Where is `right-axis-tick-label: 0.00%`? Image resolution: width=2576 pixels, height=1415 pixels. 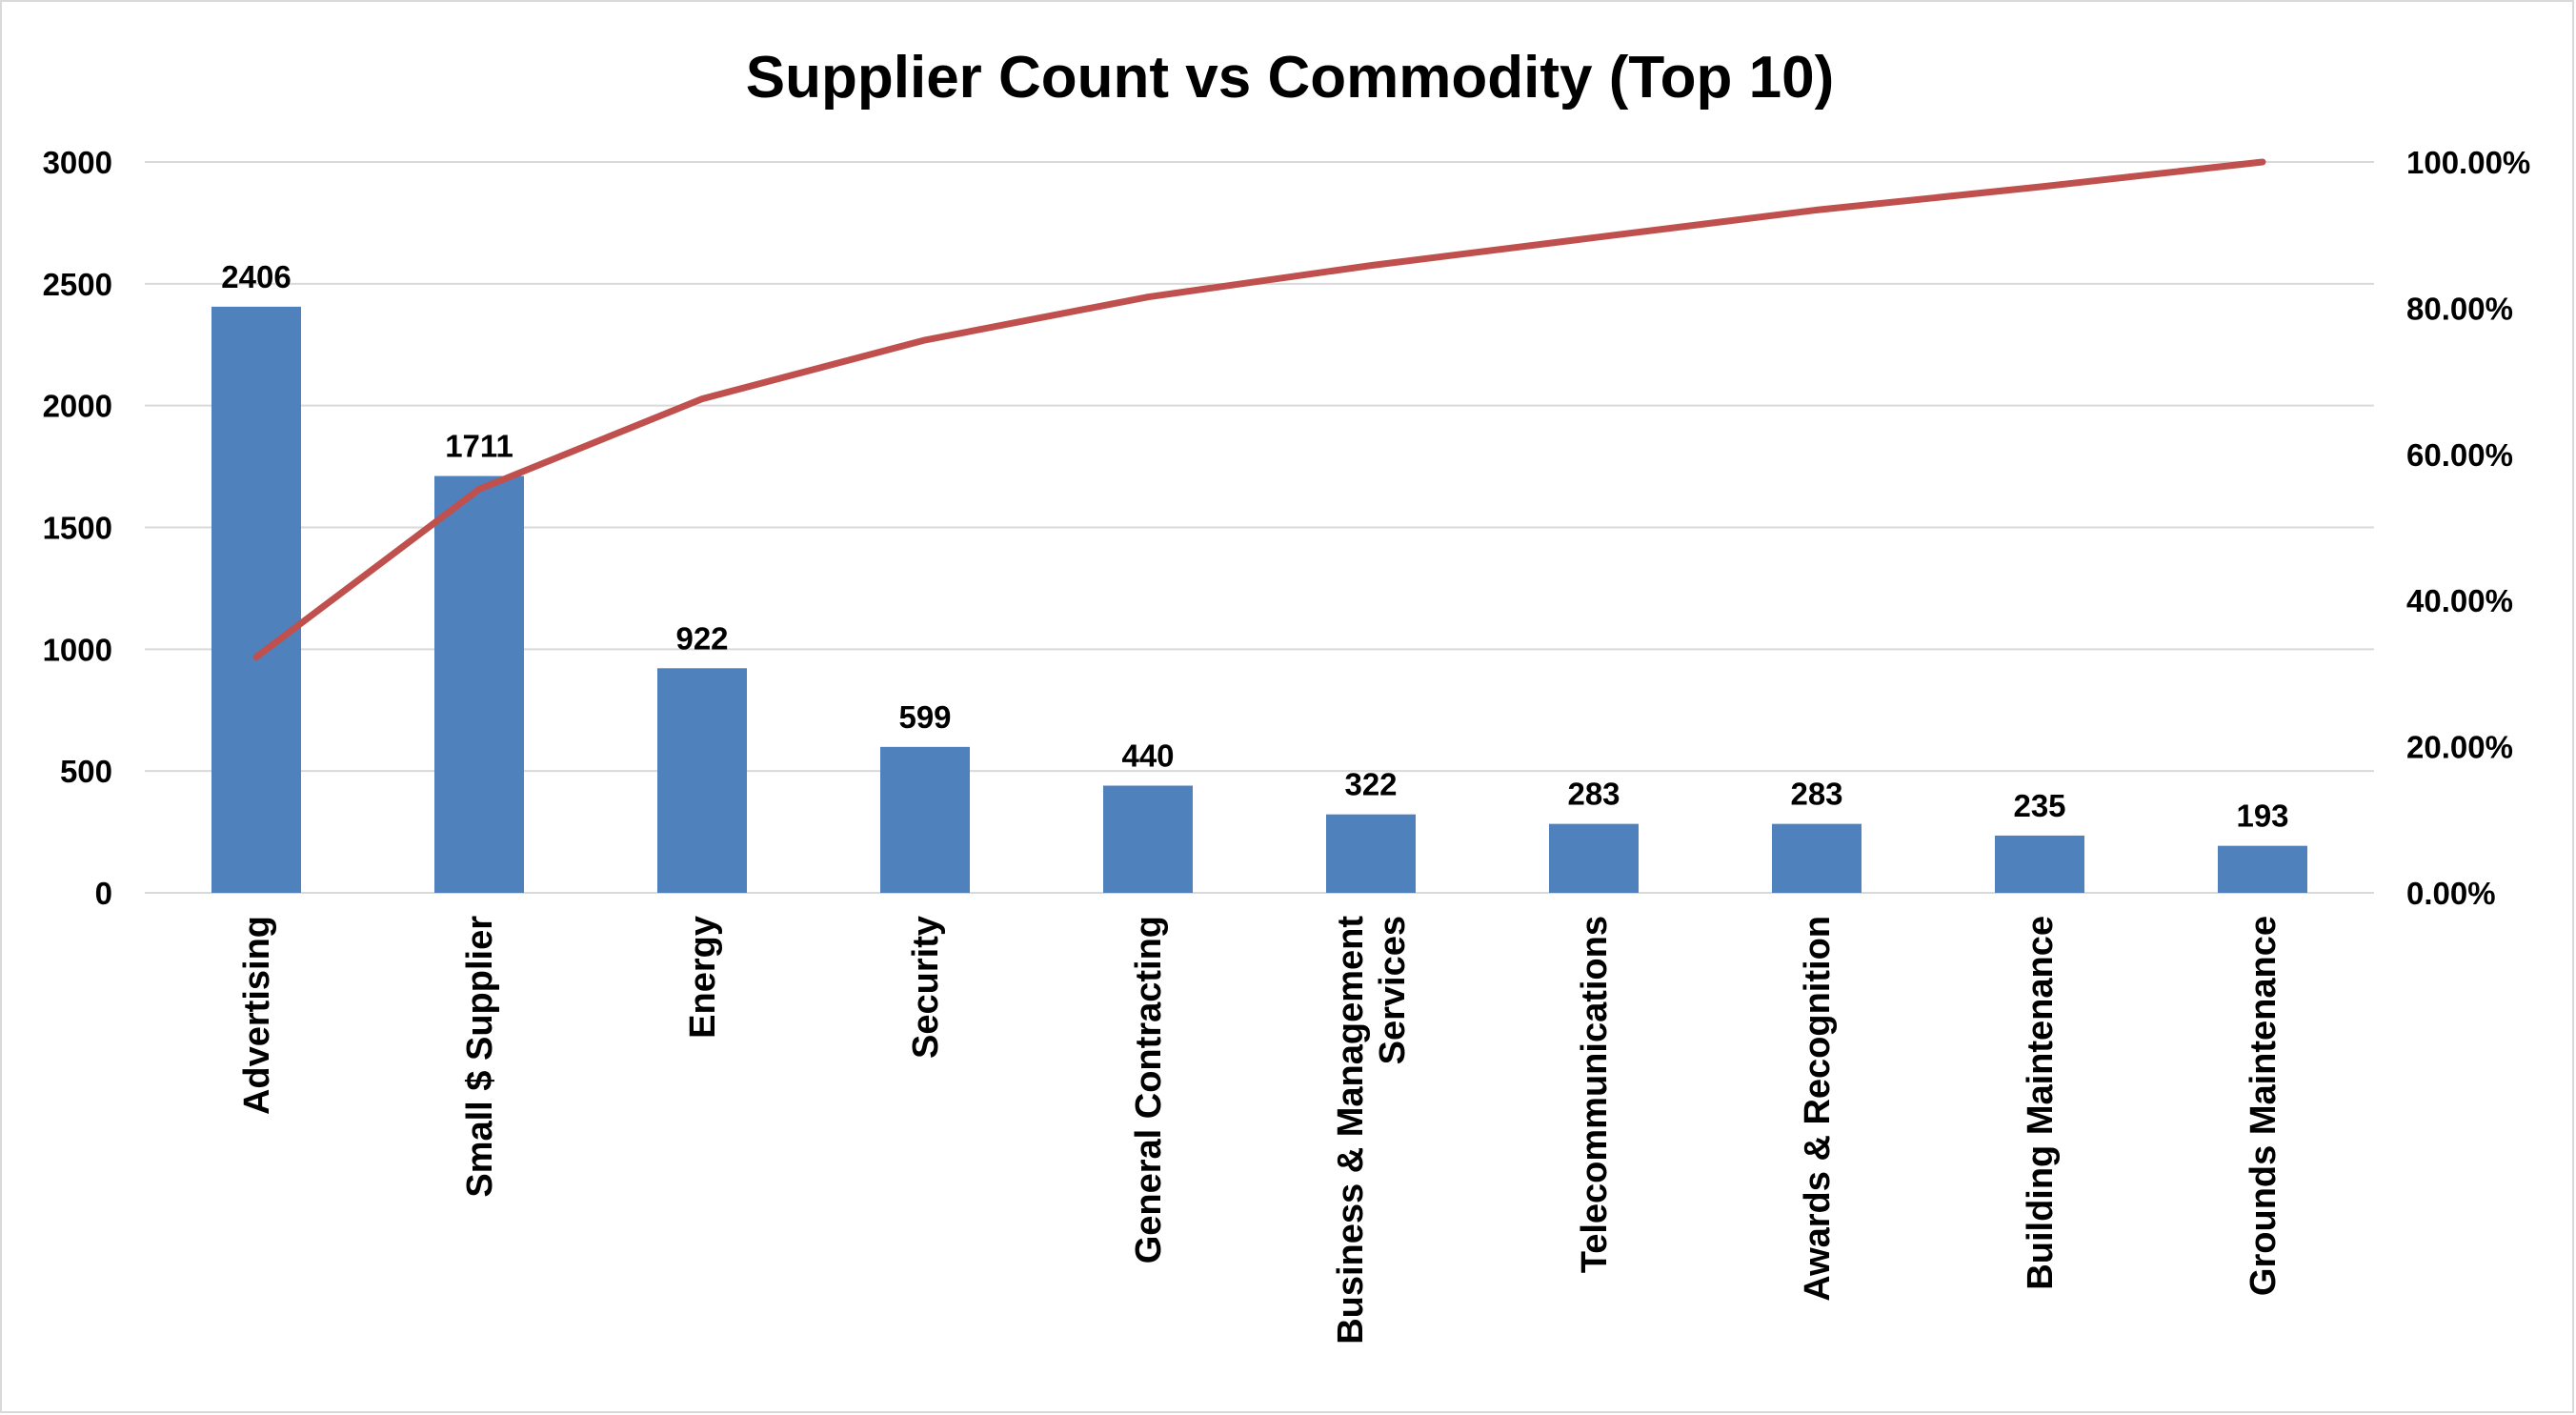
right-axis-tick-label: 0.00% is located at coordinates (2451, 893).